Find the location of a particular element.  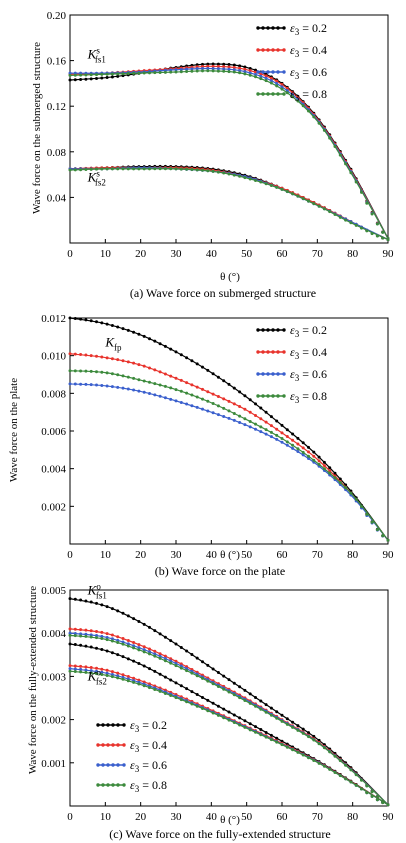

y-tick-label: 0.008 is located at coordinates (53, 394).